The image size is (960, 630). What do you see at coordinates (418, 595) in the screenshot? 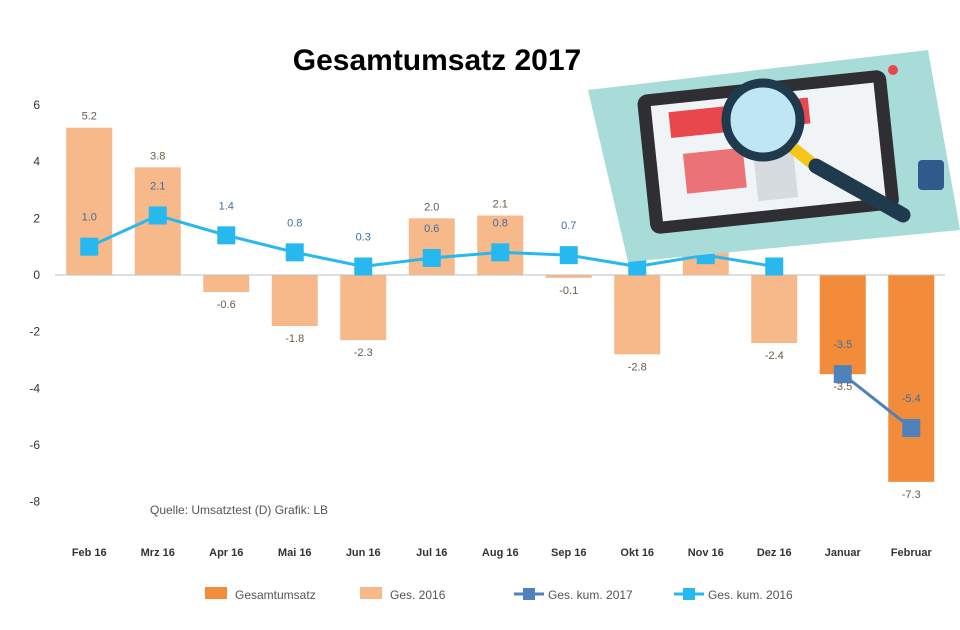
I see `legend-label: Ges. 2016` at bounding box center [418, 595].